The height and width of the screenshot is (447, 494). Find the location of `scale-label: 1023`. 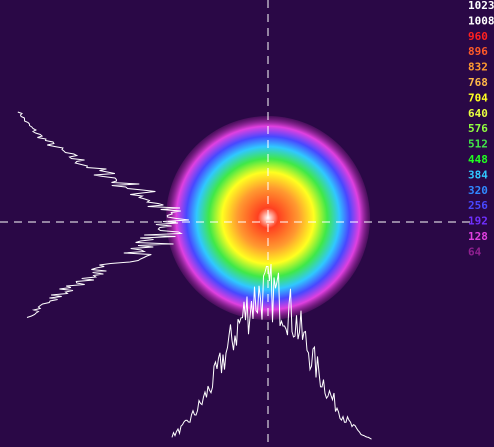

scale-label: 1023 is located at coordinates (481, 6).